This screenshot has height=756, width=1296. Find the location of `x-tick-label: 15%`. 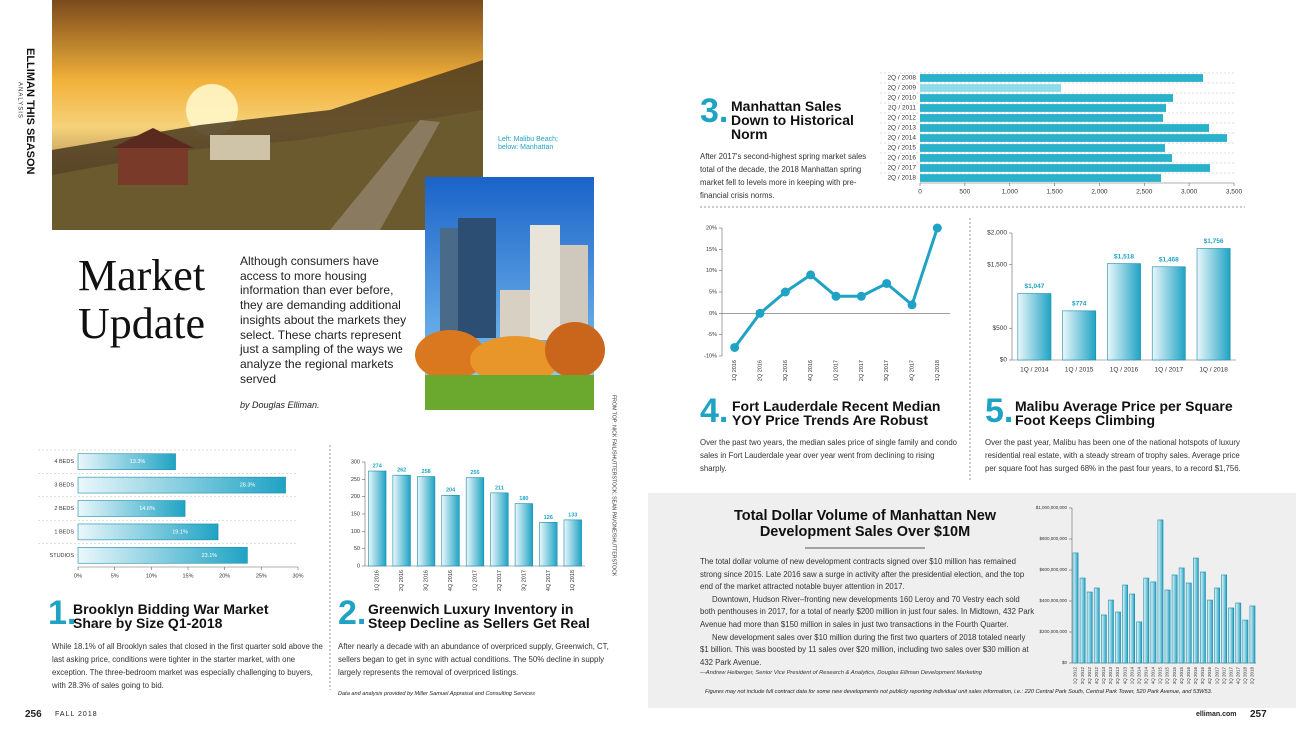

x-tick-label: 15% is located at coordinates (187, 576).